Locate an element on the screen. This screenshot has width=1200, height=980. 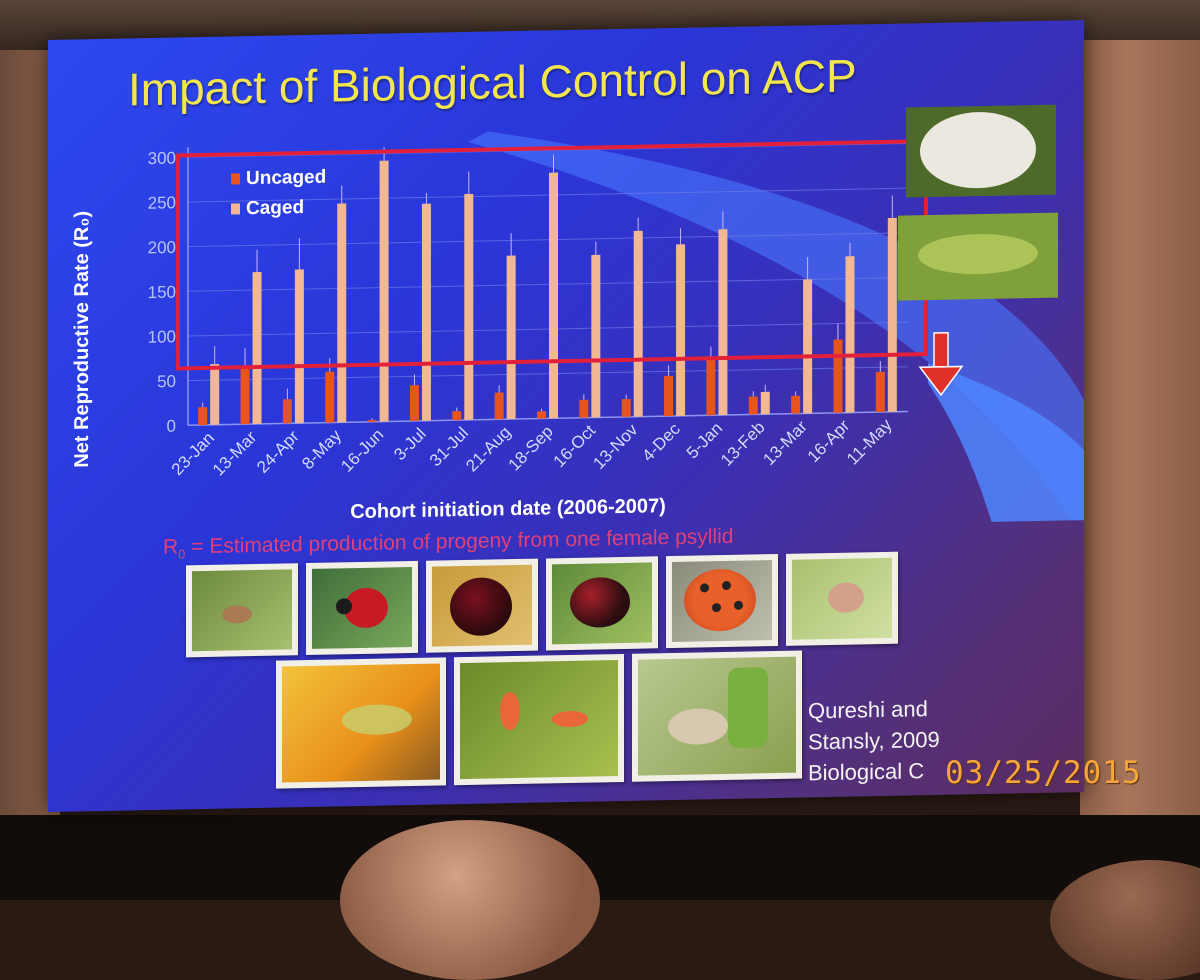
legend-label-uncaged: Uncaged is located at coordinates (286, 178).